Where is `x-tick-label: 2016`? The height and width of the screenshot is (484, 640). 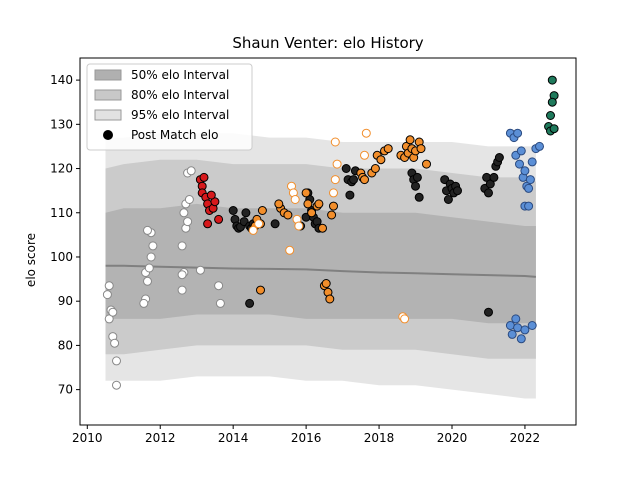
x-tick-label: 2016 is located at coordinates (306, 438).